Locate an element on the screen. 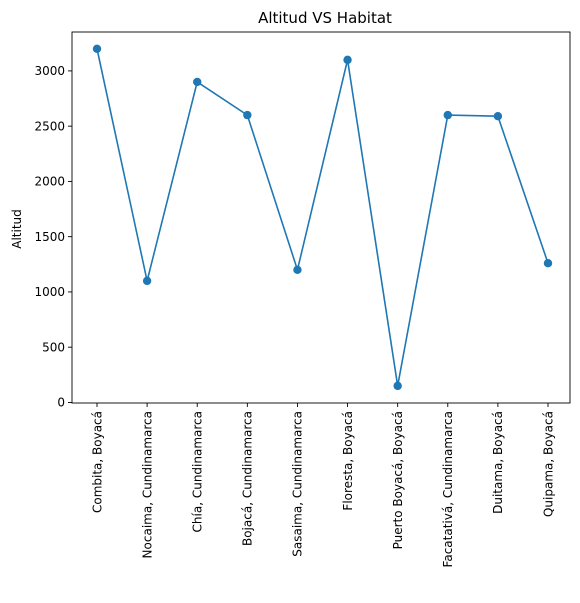  x-tick-label: Bojacá, Cundinamarca is located at coordinates (248, 478).